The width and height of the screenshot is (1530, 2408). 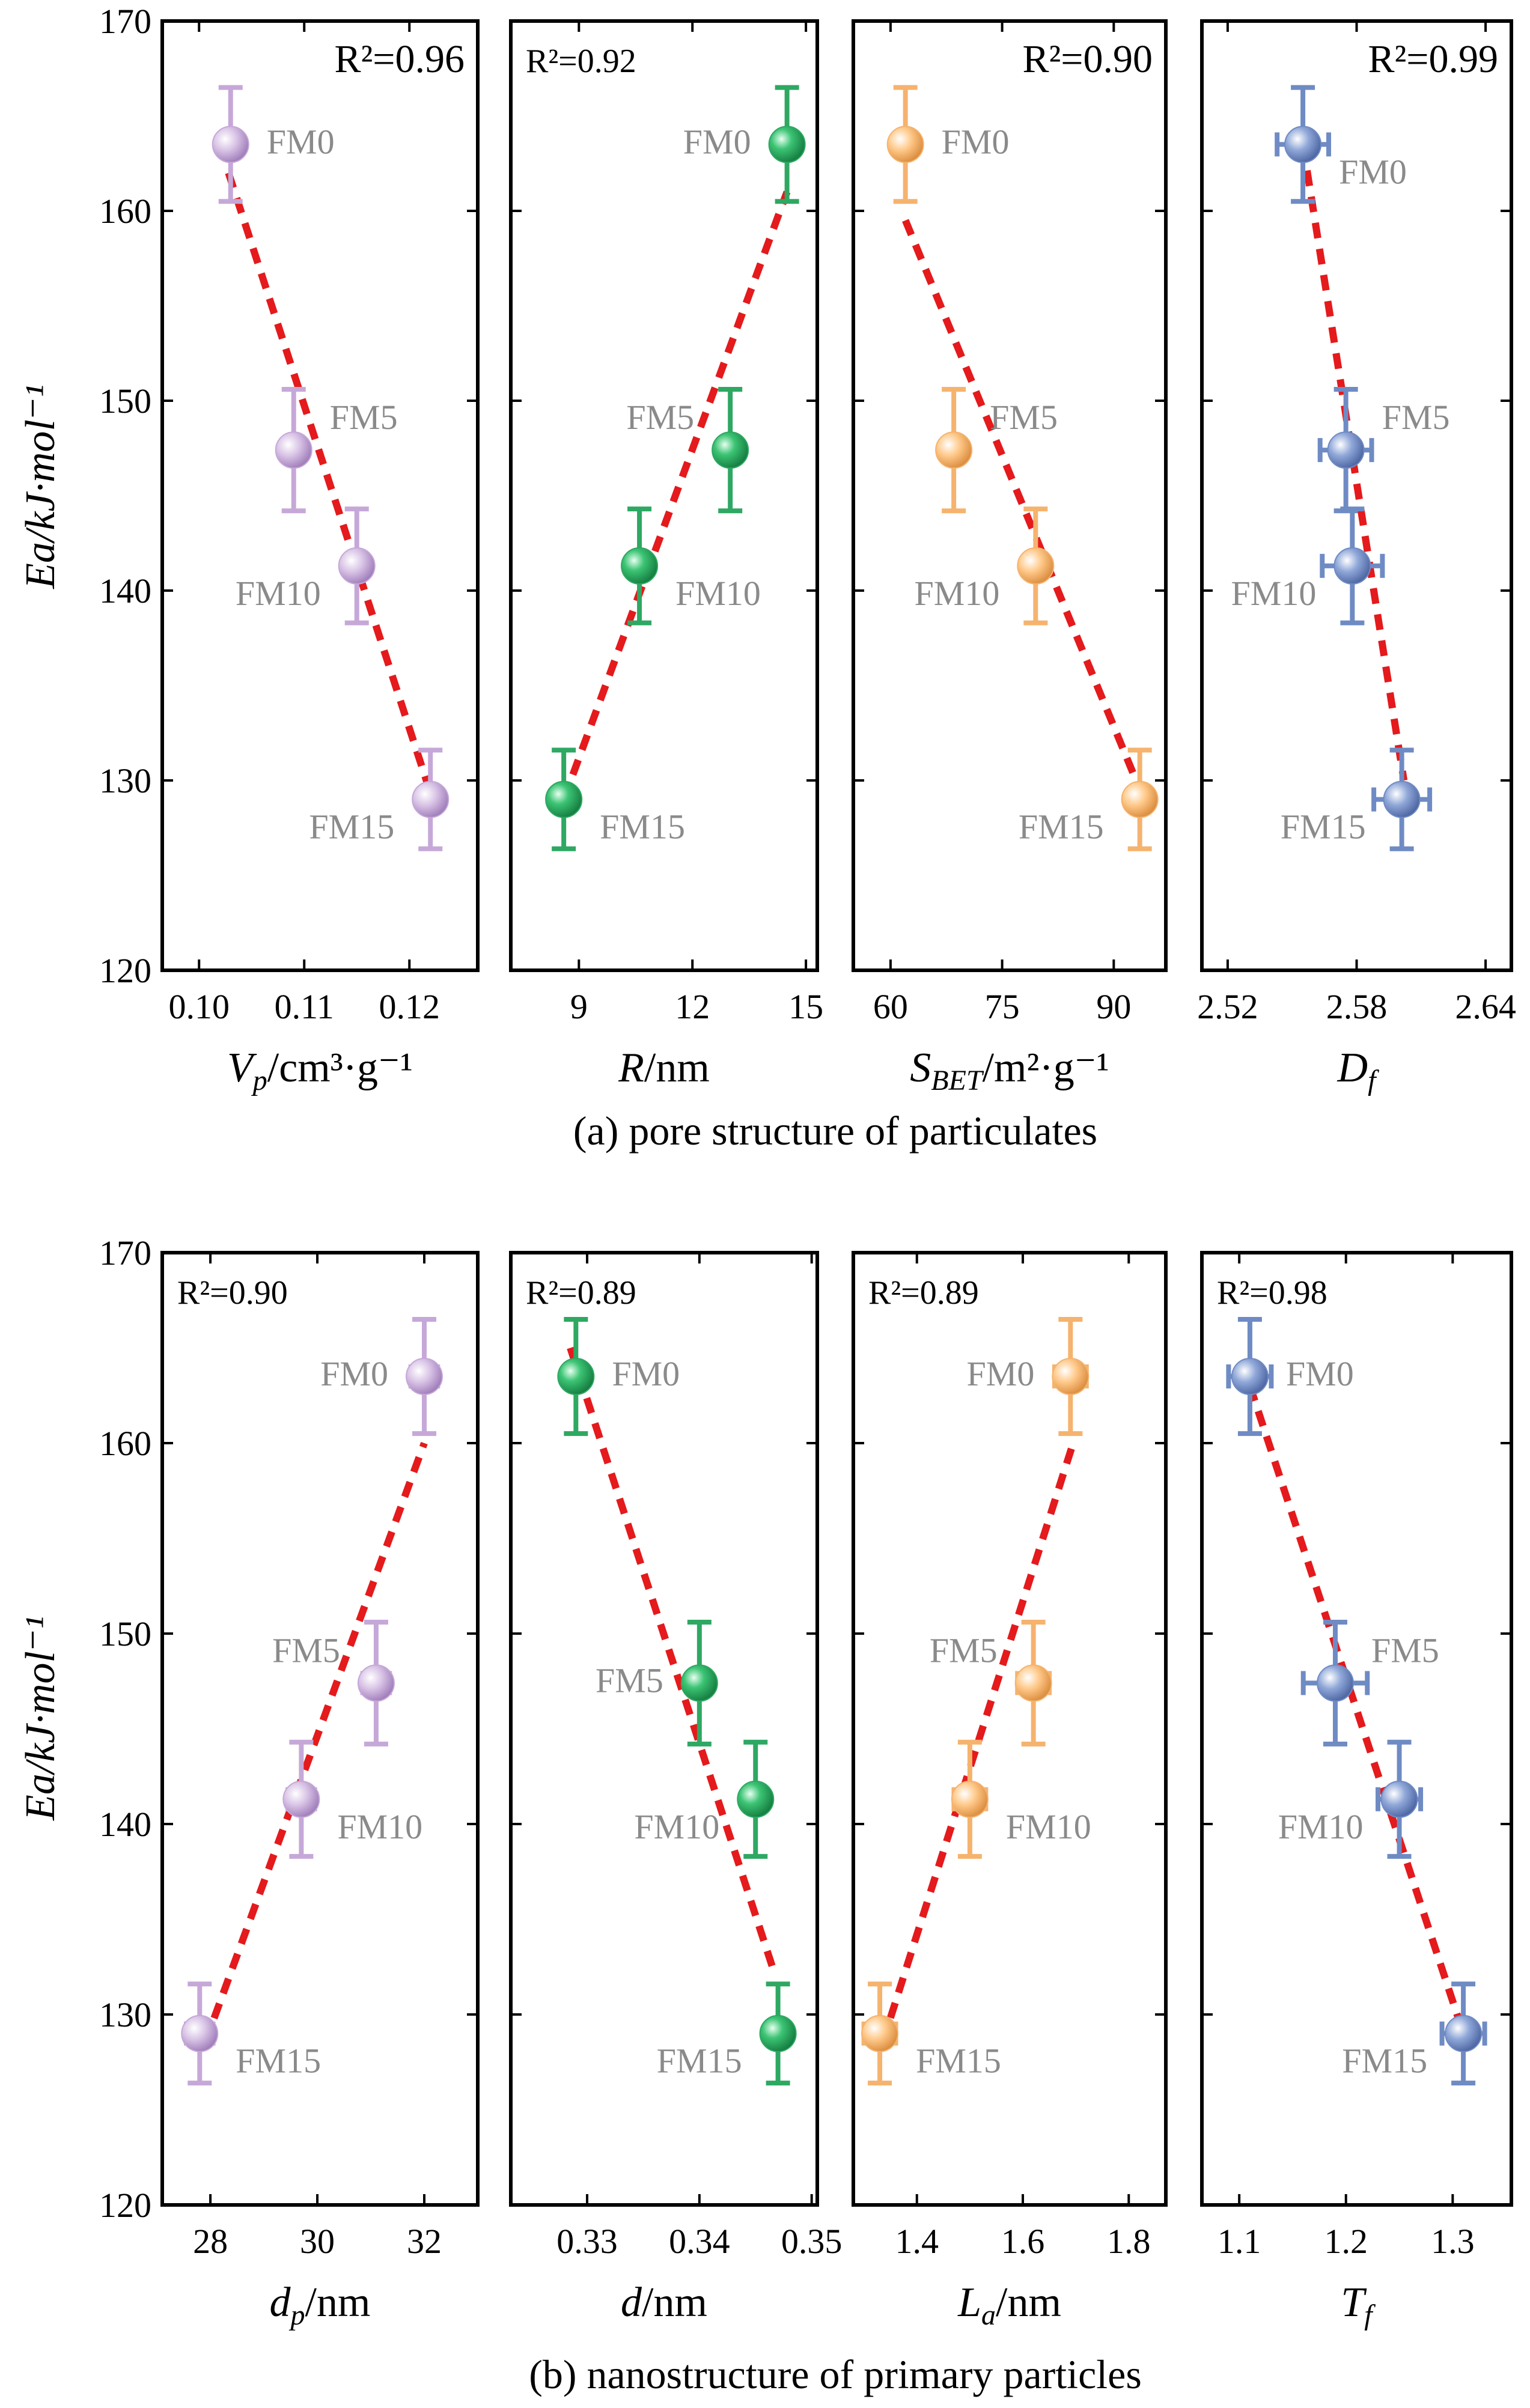 I want to click on x-tick-label-b-d-1: 0.34, so click(x=699, y=2241).